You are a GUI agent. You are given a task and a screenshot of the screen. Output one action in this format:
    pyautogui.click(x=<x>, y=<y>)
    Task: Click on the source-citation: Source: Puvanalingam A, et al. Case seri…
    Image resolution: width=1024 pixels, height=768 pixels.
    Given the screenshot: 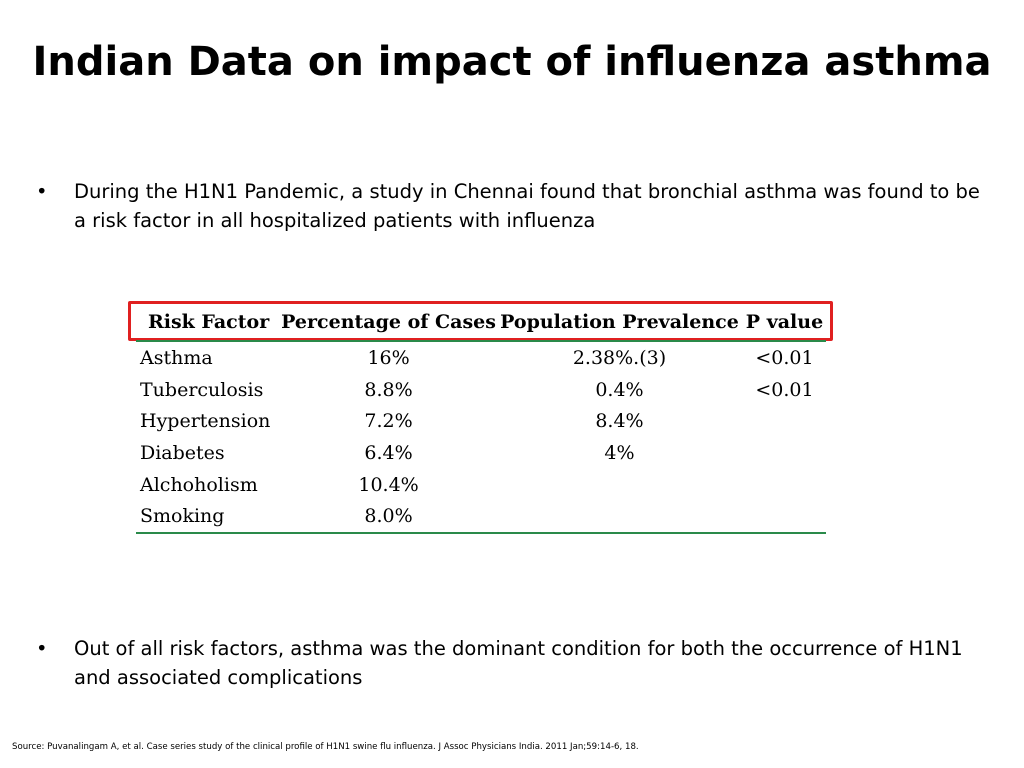 What is the action you would take?
    pyautogui.click(x=325, y=747)
    